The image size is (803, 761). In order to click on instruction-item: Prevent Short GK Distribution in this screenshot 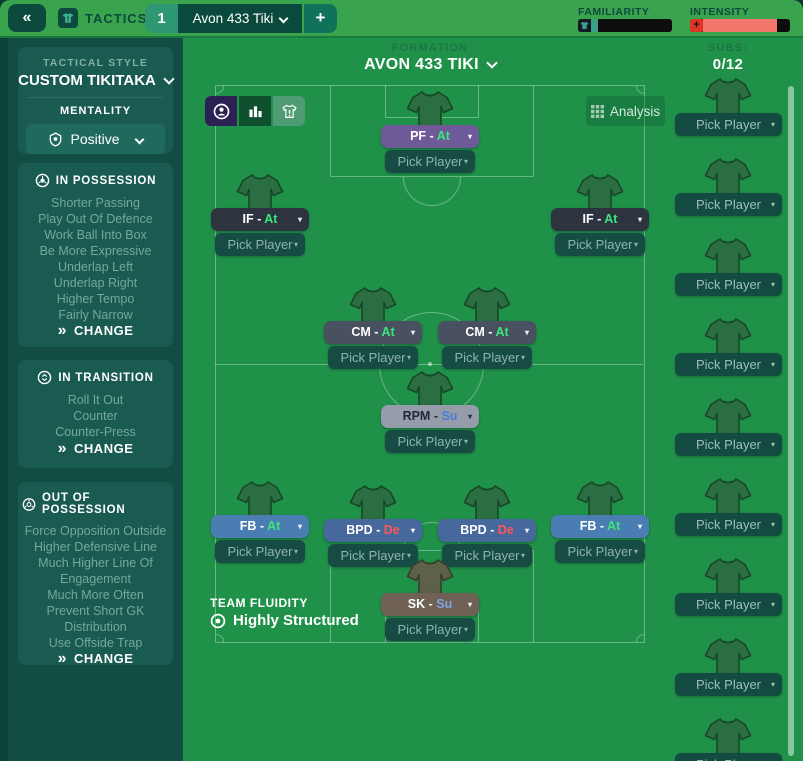, I will do `click(95, 619)`.